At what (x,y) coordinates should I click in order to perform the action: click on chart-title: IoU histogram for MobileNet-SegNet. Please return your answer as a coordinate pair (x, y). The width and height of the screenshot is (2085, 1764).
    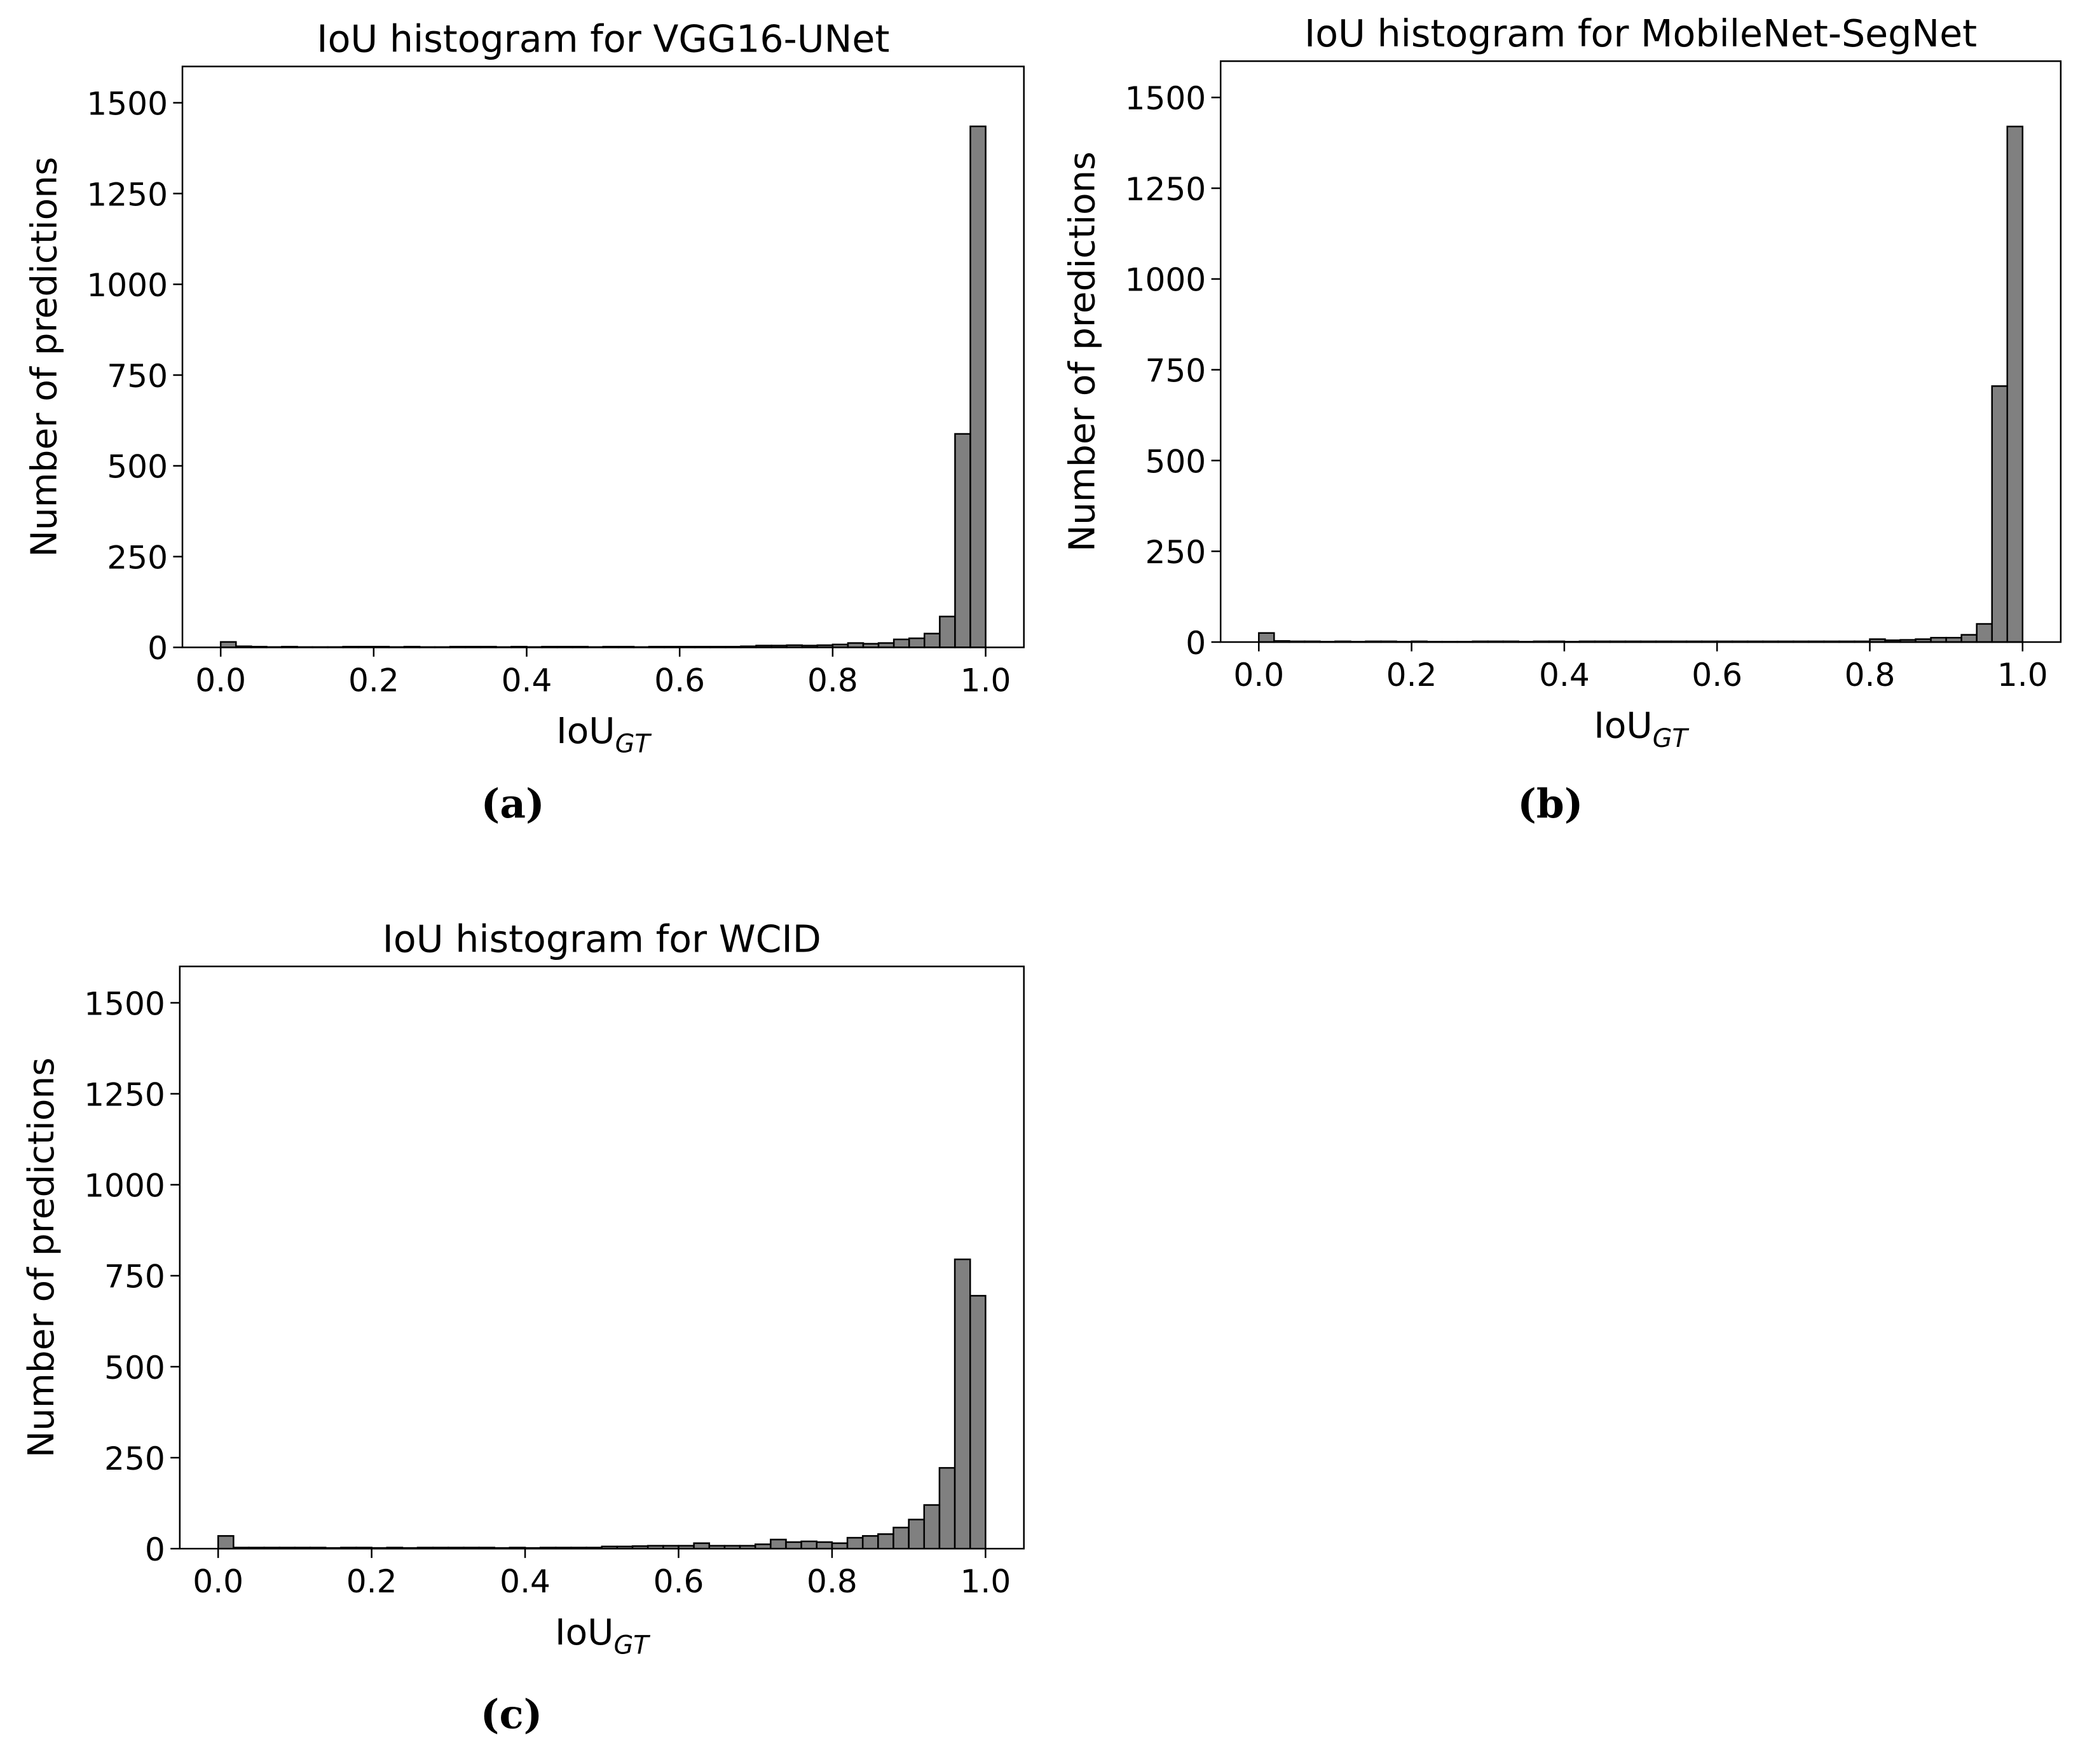
    Looking at the image, I should click on (1640, 33).